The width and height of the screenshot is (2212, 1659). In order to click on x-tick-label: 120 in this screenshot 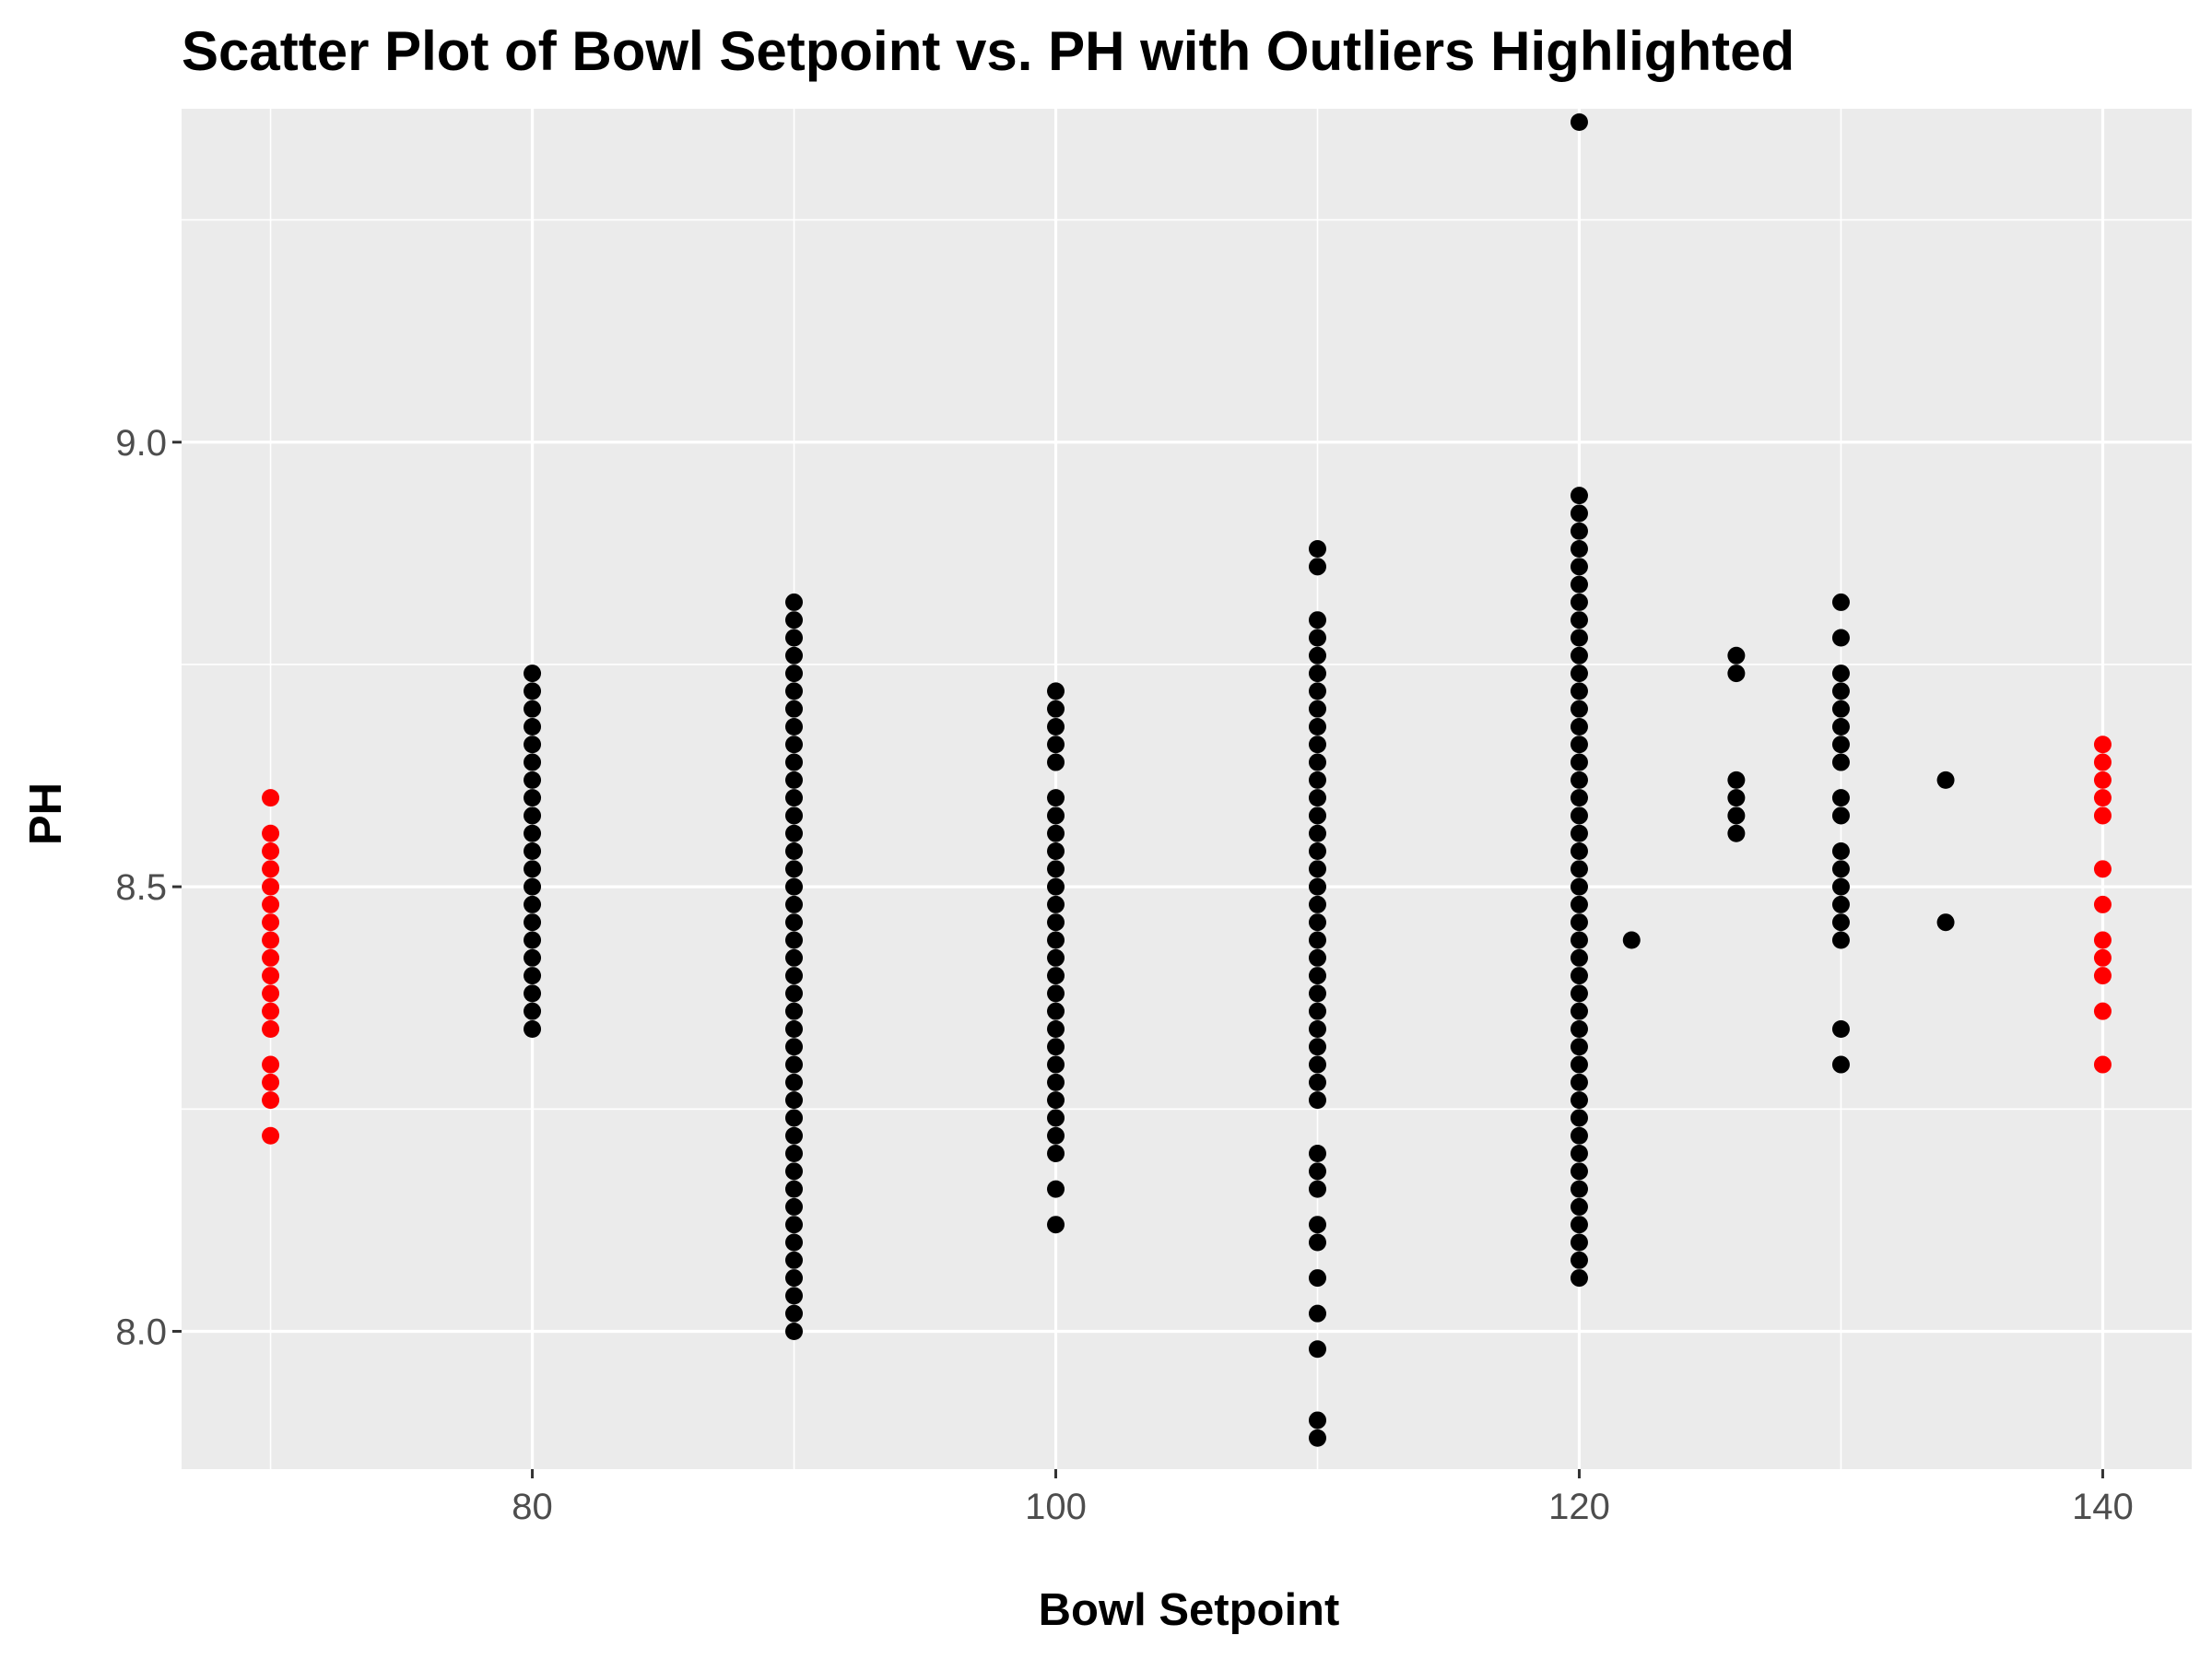, I will do `click(1579, 1507)`.